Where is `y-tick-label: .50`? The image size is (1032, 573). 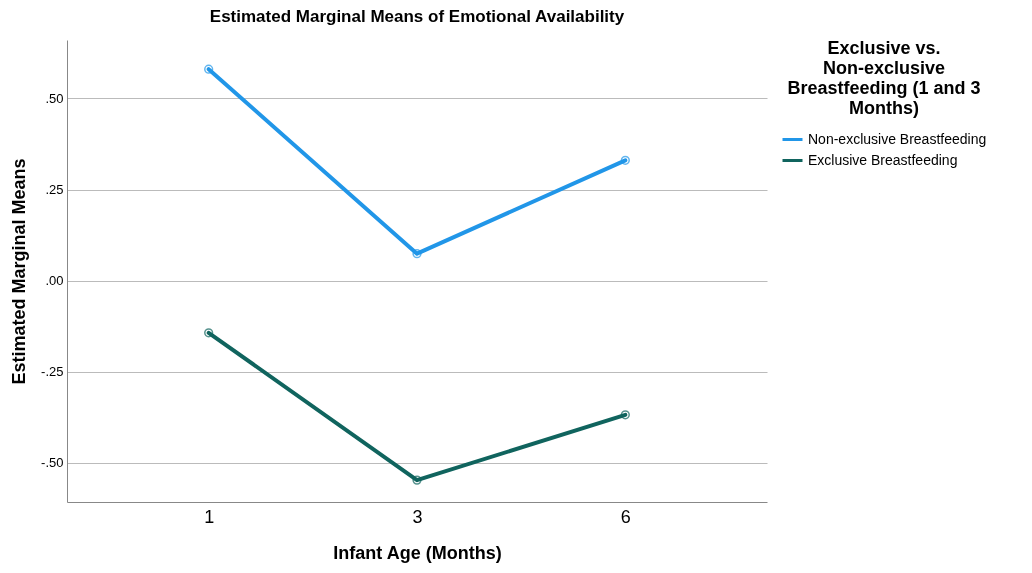
y-tick-label: .50 is located at coordinates (54, 98).